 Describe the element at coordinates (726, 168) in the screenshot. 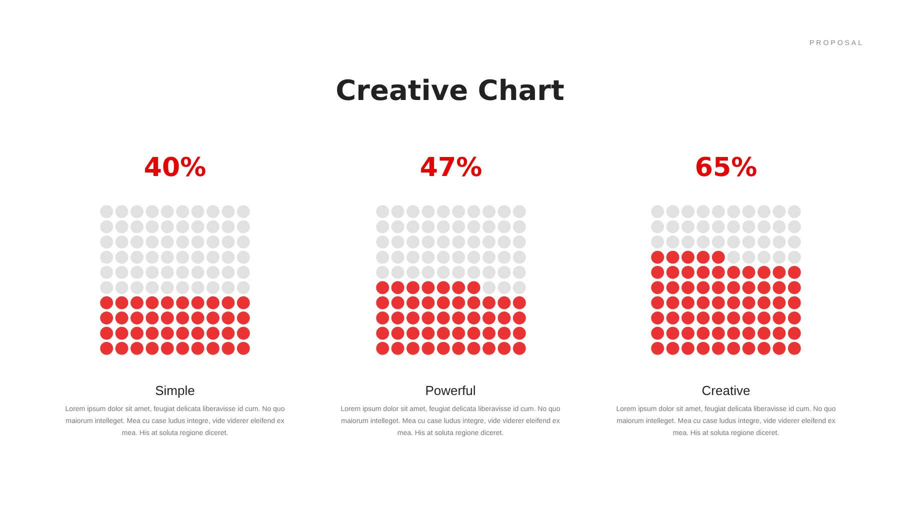

I see `data-label: 65%` at that location.